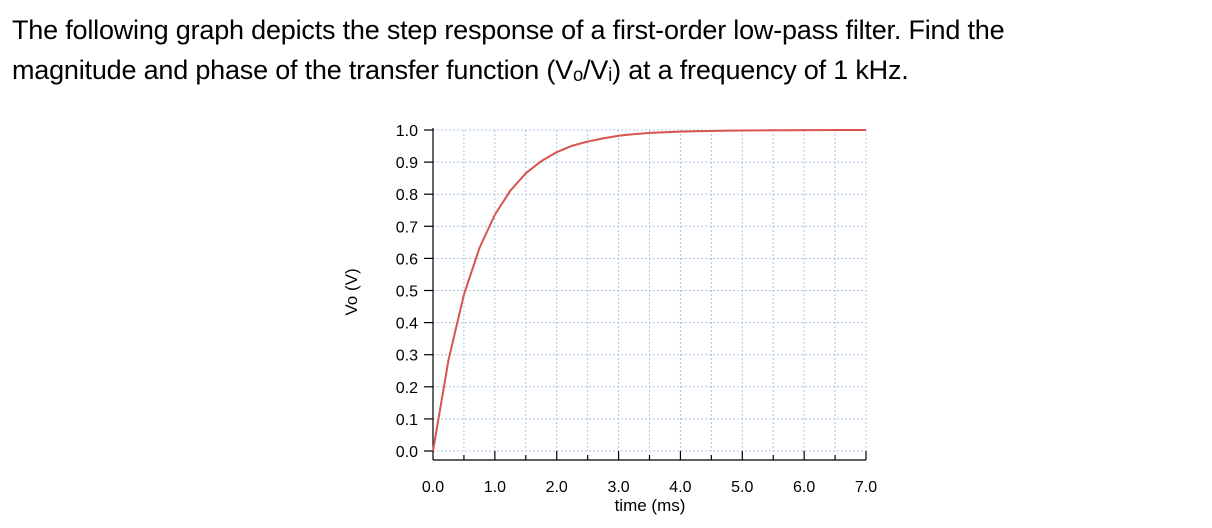  Describe the element at coordinates (650, 505) in the screenshot. I see `x-axis-label: time (ms)` at that location.